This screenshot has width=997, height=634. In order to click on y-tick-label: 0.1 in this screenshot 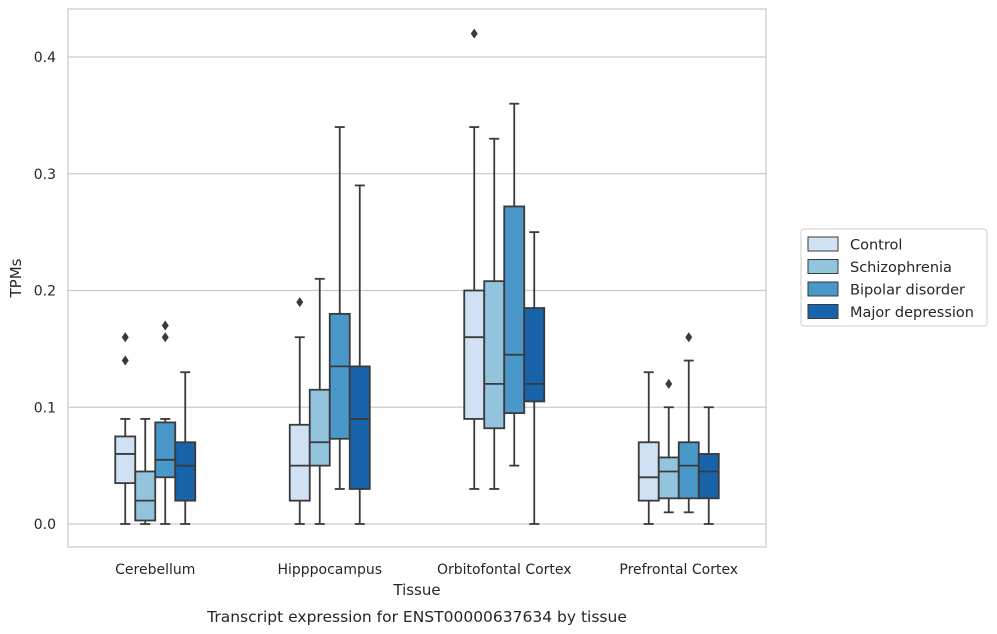, I will do `click(45, 408)`.